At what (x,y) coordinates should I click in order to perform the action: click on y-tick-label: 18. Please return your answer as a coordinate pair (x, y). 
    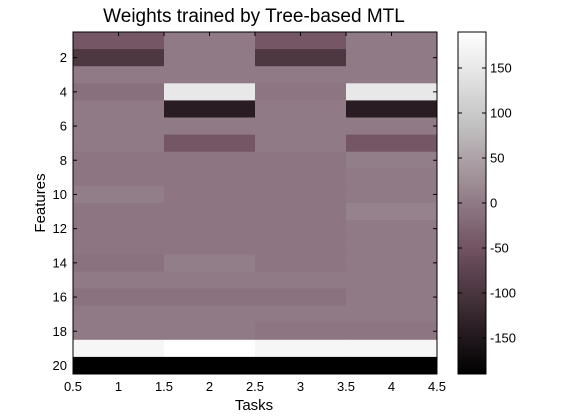
    Looking at the image, I should click on (60, 331).